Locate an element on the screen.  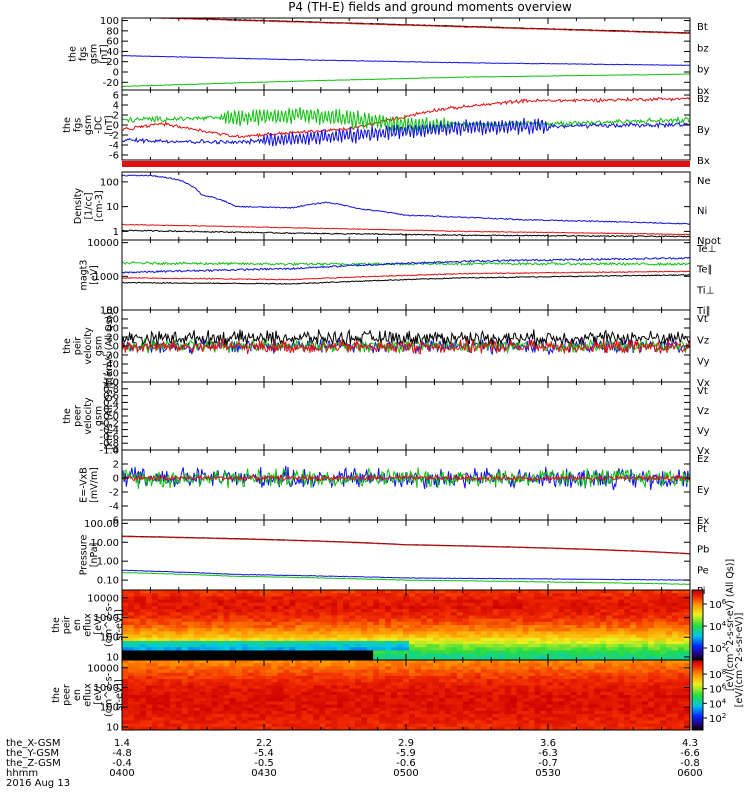
y-tick-label: 0 is located at coordinates (116, 126).